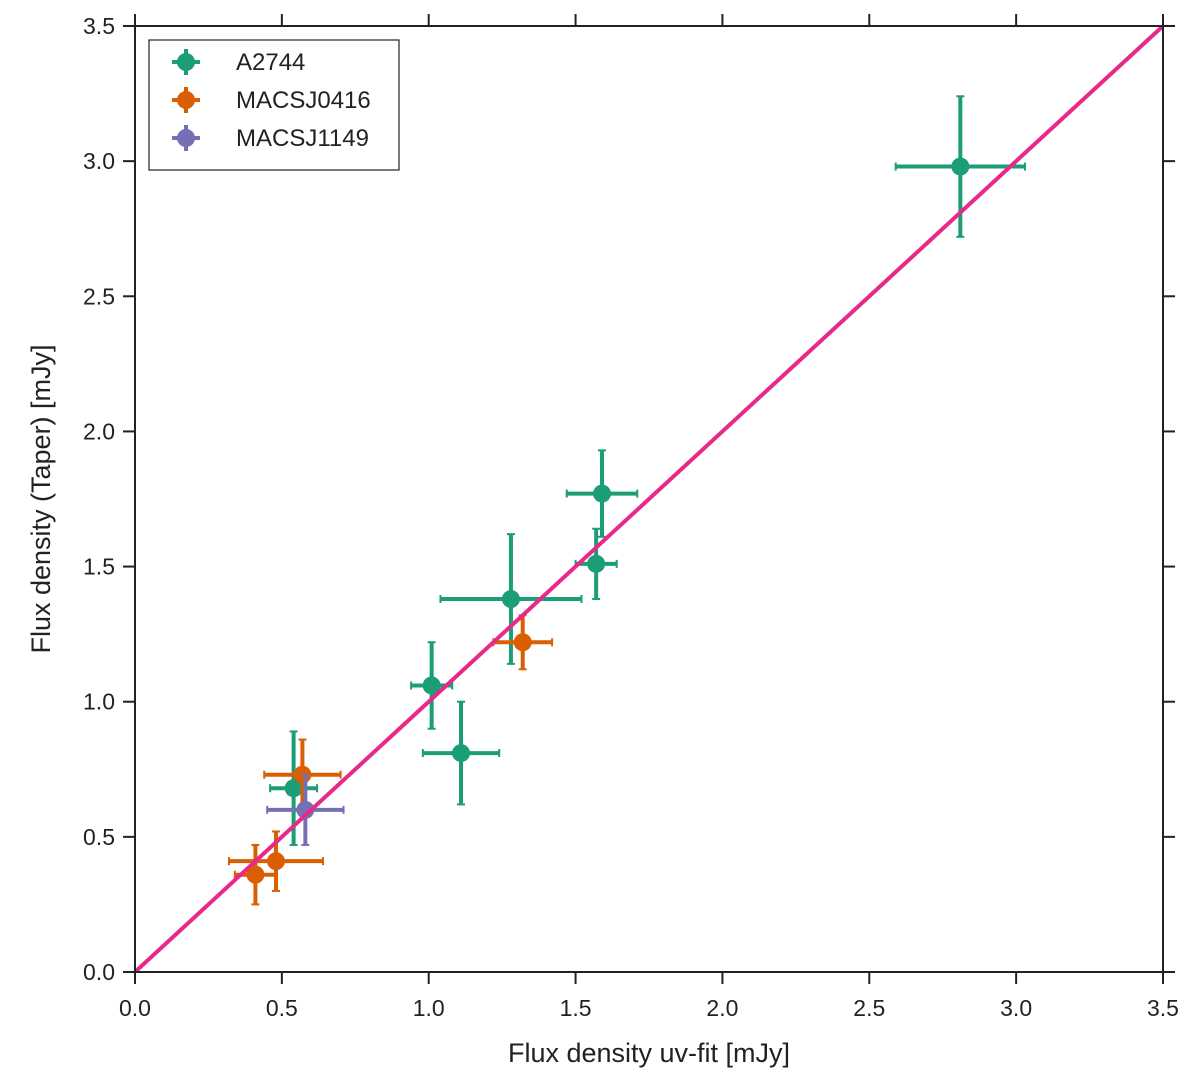 The width and height of the screenshot is (1200, 1083). I want to click on y-tick-label: 3.5, so click(99, 26).